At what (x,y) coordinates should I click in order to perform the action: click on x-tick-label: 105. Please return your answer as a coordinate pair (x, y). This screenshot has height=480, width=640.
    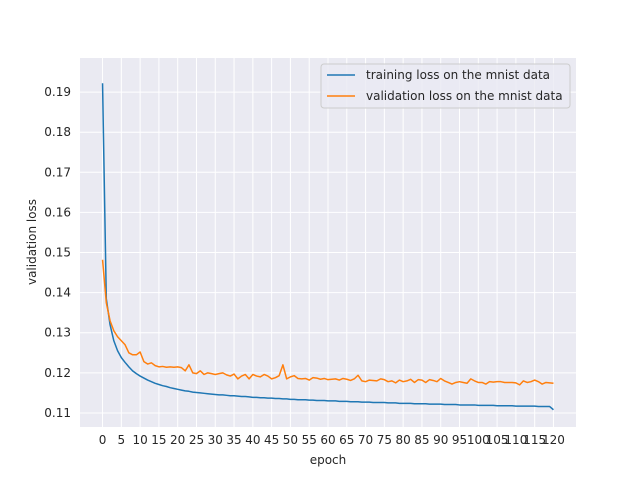
    Looking at the image, I should click on (497, 440).